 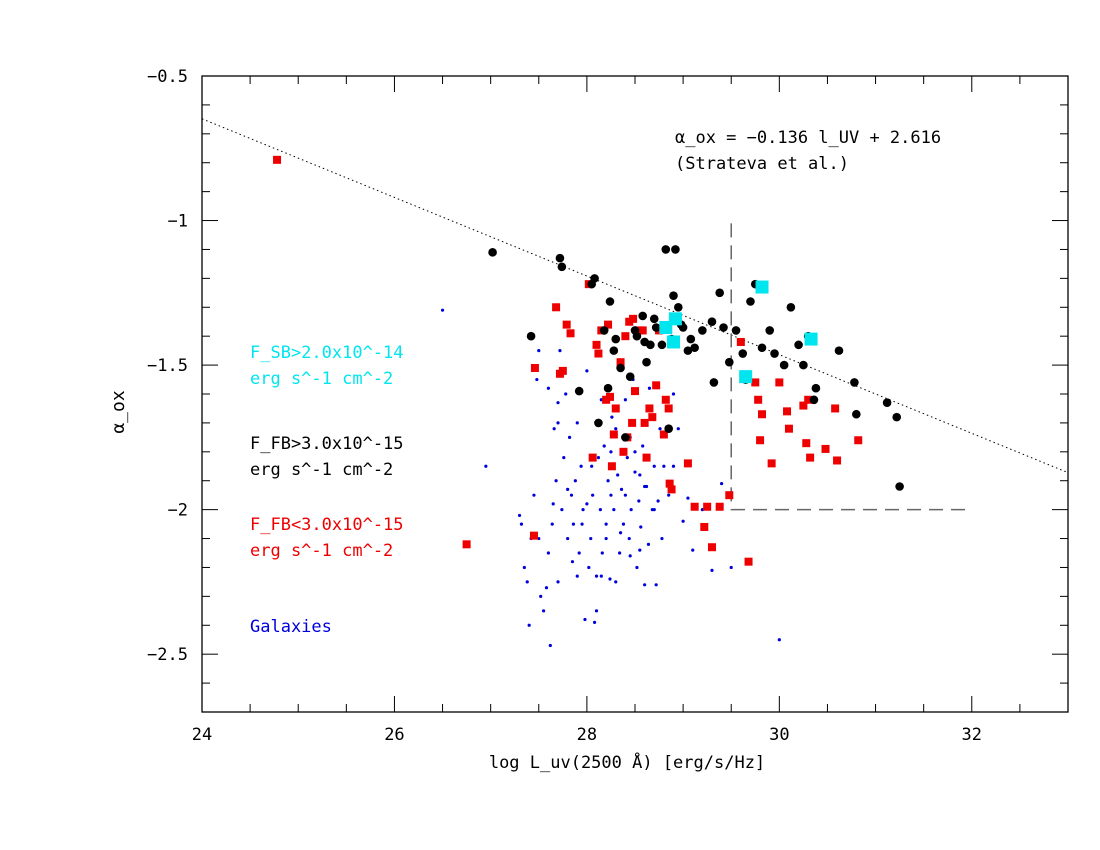 What do you see at coordinates (178, 222) in the screenshot?
I see `y-tick-label: −1` at bounding box center [178, 222].